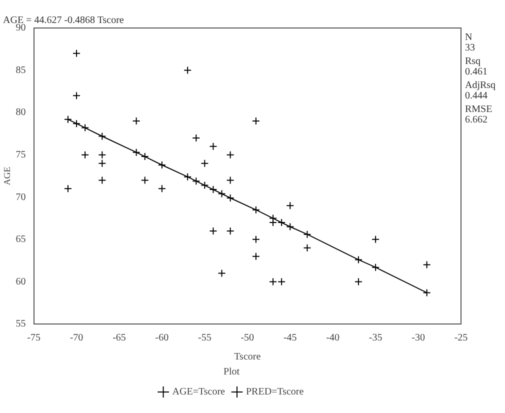 The image size is (505, 413). I want to click on x-tick-label: -65, so click(119, 338).